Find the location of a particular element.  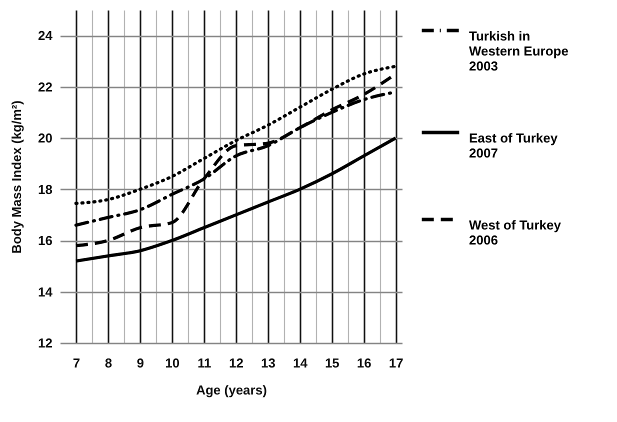

y-axis-title: Body Mass Index (kg/m²) is located at coordinates (16, 177).